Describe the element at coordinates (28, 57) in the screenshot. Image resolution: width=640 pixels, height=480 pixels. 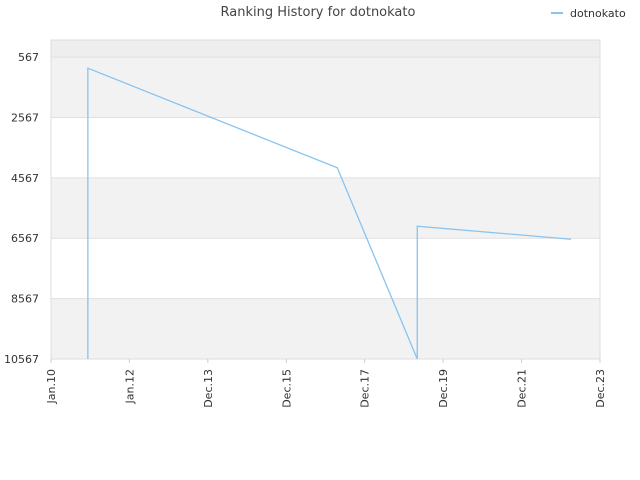
I see `y-tick-label: 567` at that location.